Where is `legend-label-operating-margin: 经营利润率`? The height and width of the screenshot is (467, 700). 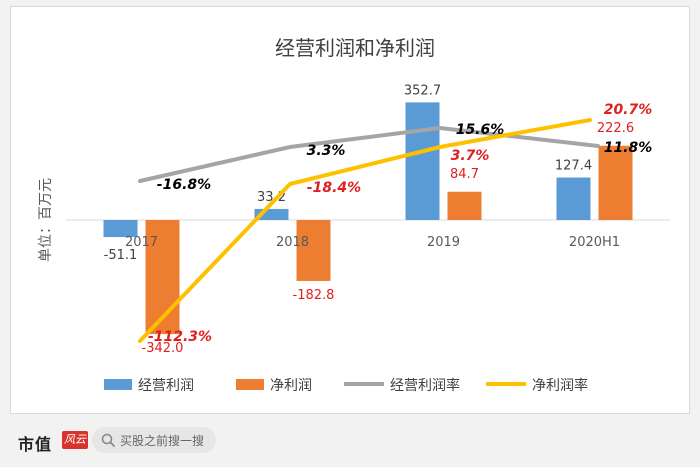 legend-label-operating-margin: 经营利润率 is located at coordinates (425, 385).